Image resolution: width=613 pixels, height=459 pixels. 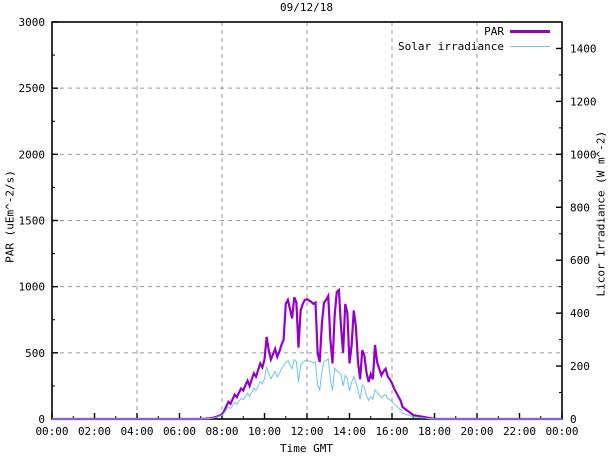 I want to click on svg-text: 400, so click(x=580, y=313).